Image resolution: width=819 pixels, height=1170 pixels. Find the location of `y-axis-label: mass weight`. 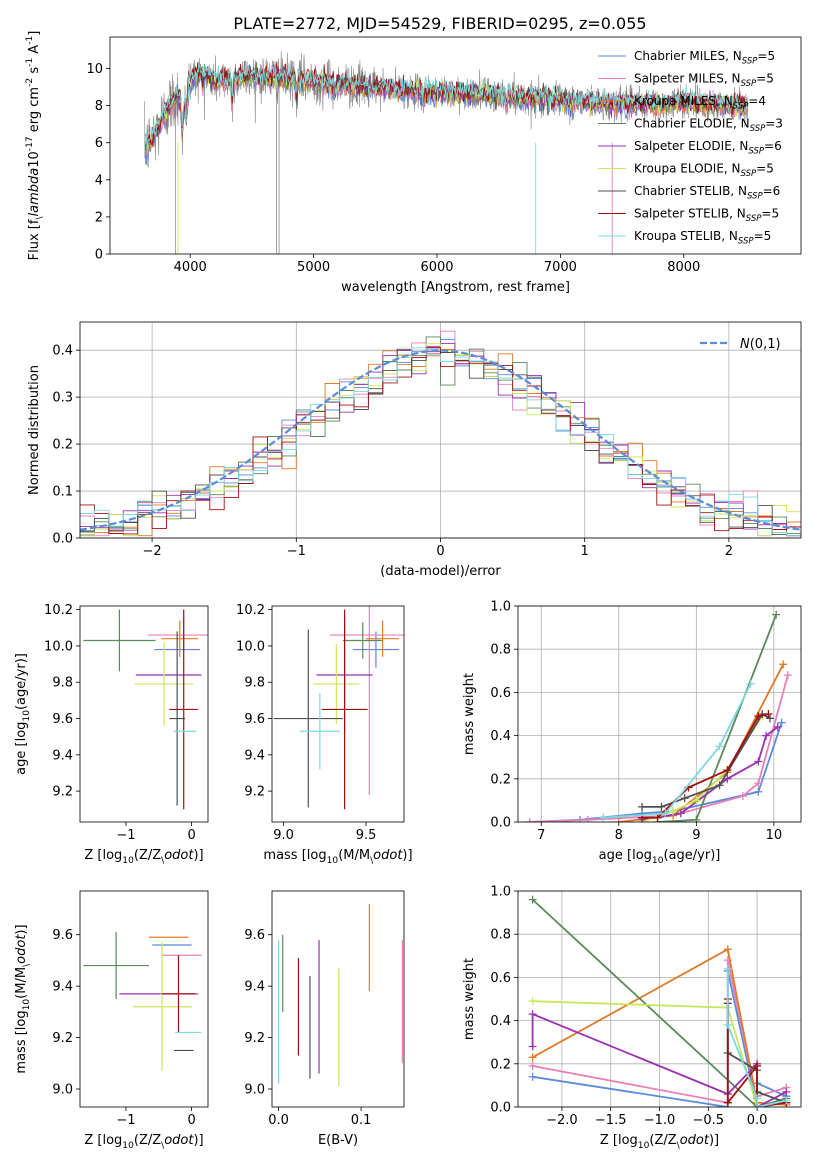

y-axis-label: mass weight is located at coordinates (469, 999).